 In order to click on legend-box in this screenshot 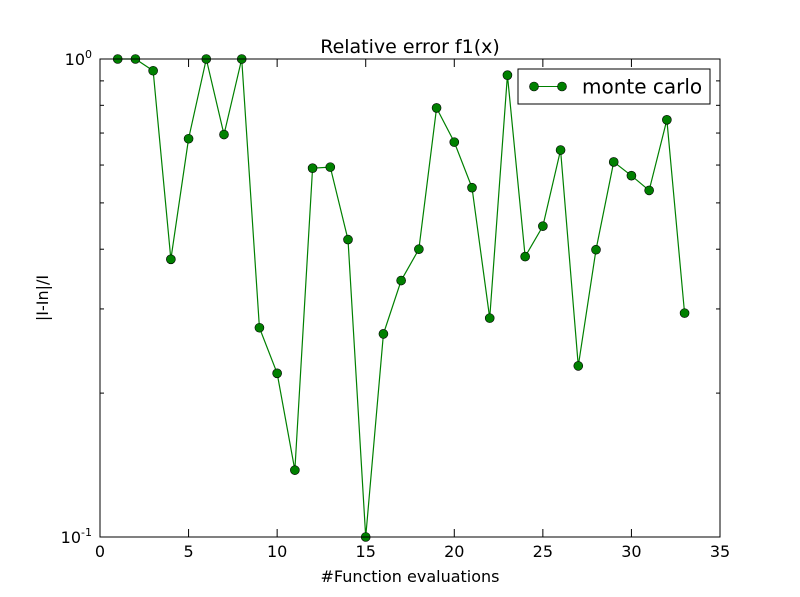, I will do `click(614, 86)`.